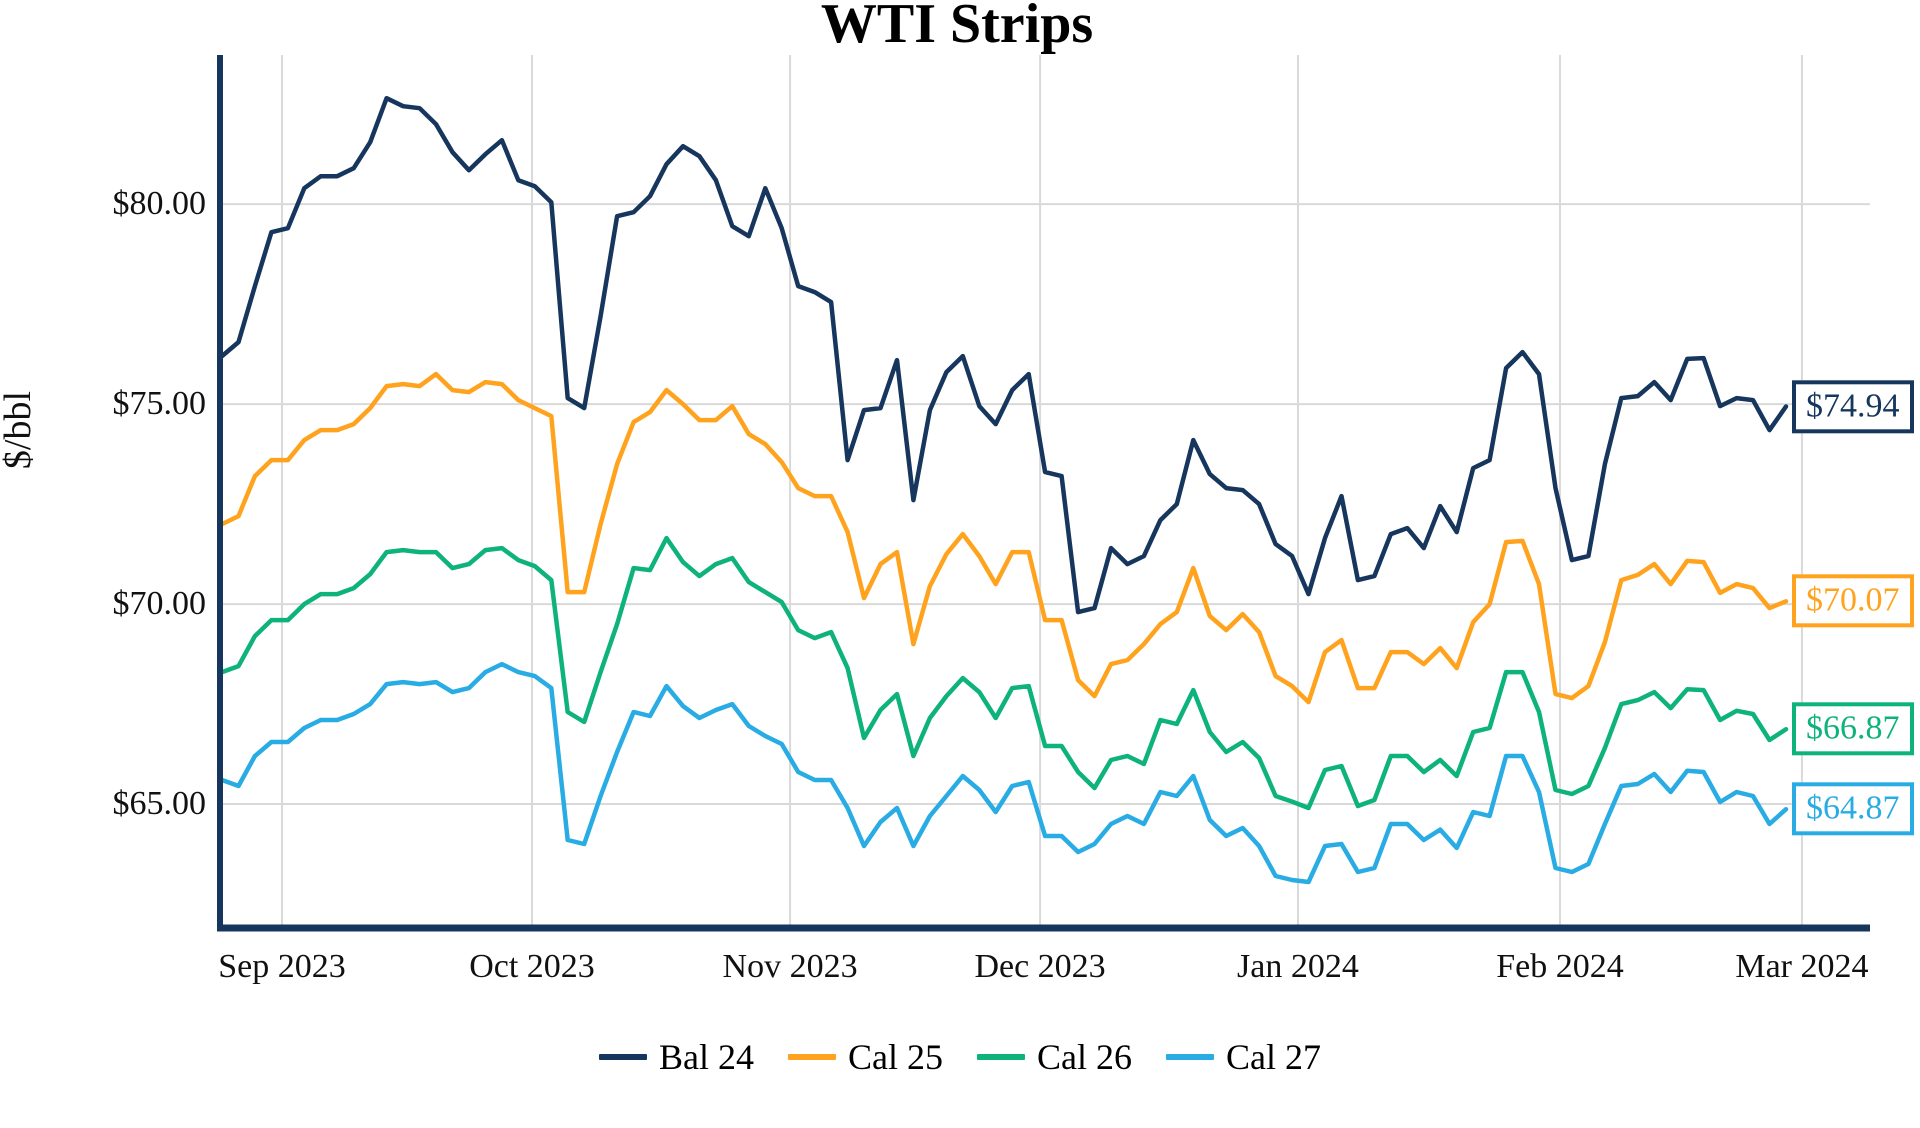 This screenshot has height=1128, width=1920. Describe the element at coordinates (1802, 966) in the screenshot. I see `x-tick-label: Mar 2024` at that location.